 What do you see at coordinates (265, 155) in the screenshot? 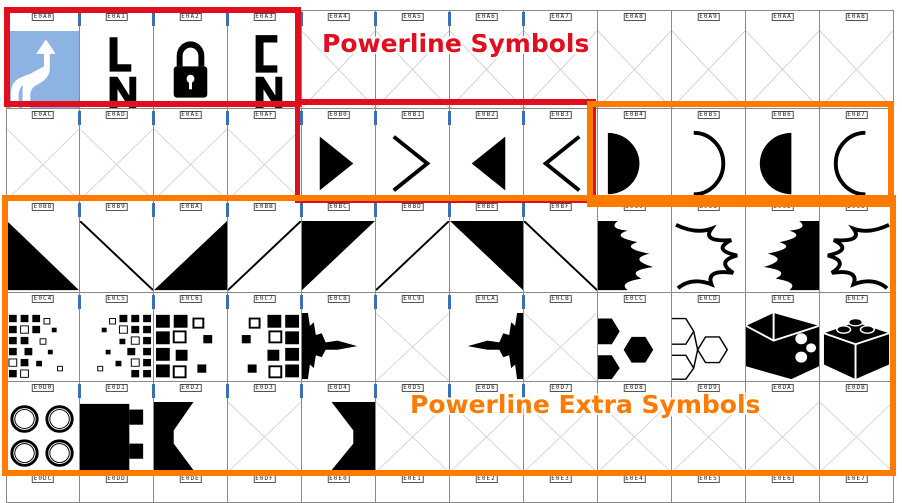
I see `glyph-cell-e0af: E0AF` at bounding box center [265, 155].